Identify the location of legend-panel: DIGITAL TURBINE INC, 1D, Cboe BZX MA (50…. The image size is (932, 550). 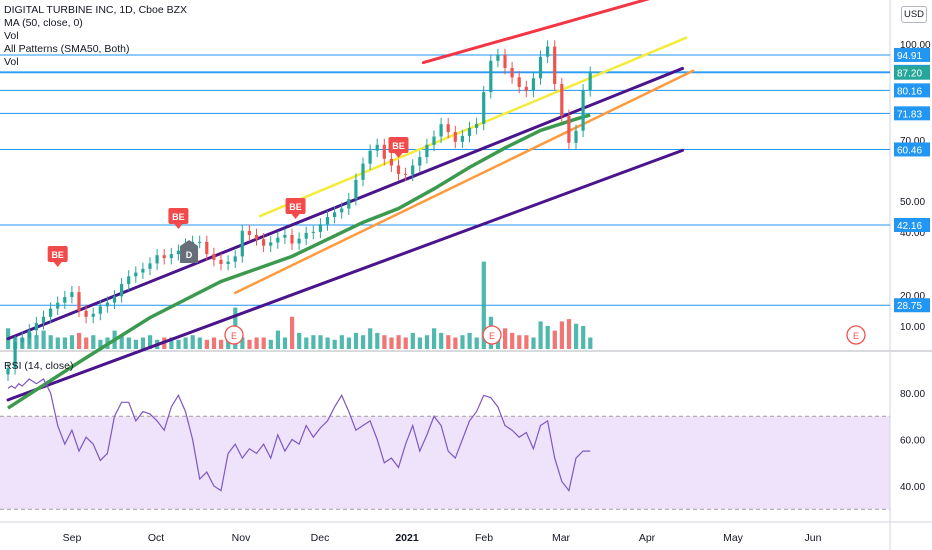
(95, 36).